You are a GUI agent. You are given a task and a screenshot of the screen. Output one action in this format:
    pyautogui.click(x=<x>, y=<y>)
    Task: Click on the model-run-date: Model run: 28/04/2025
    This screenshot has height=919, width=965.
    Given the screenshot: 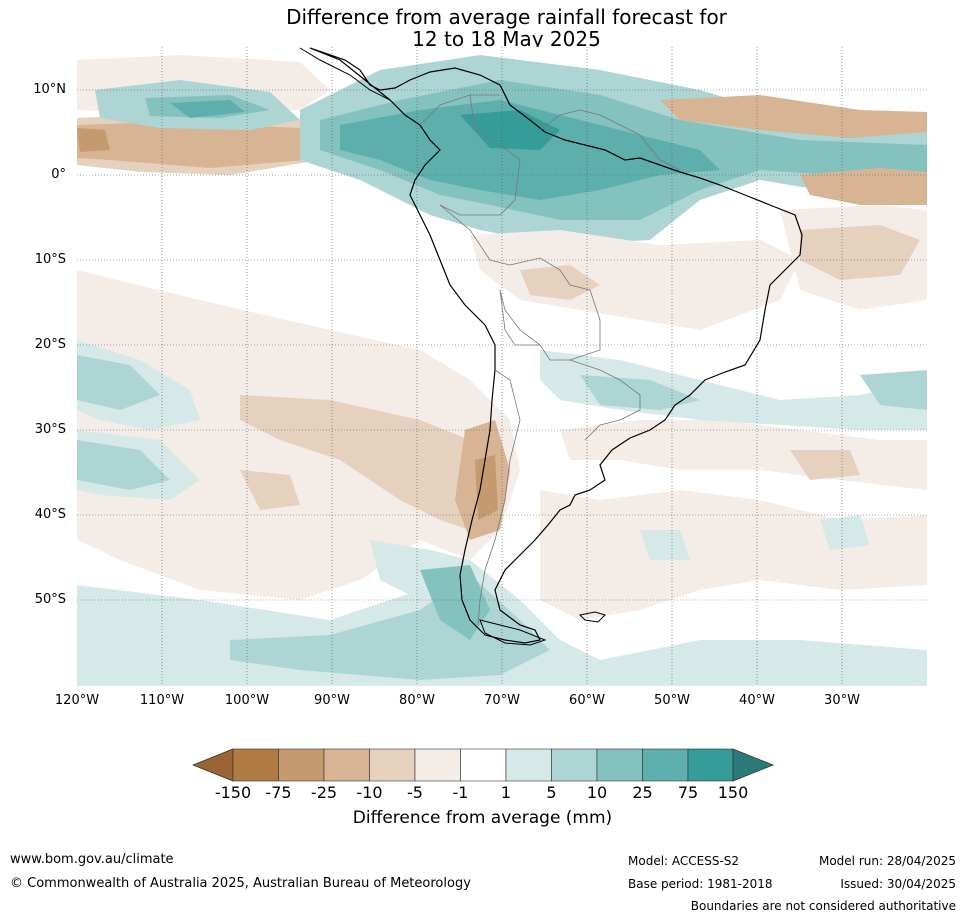 What is the action you would take?
    pyautogui.click(x=887, y=861)
    